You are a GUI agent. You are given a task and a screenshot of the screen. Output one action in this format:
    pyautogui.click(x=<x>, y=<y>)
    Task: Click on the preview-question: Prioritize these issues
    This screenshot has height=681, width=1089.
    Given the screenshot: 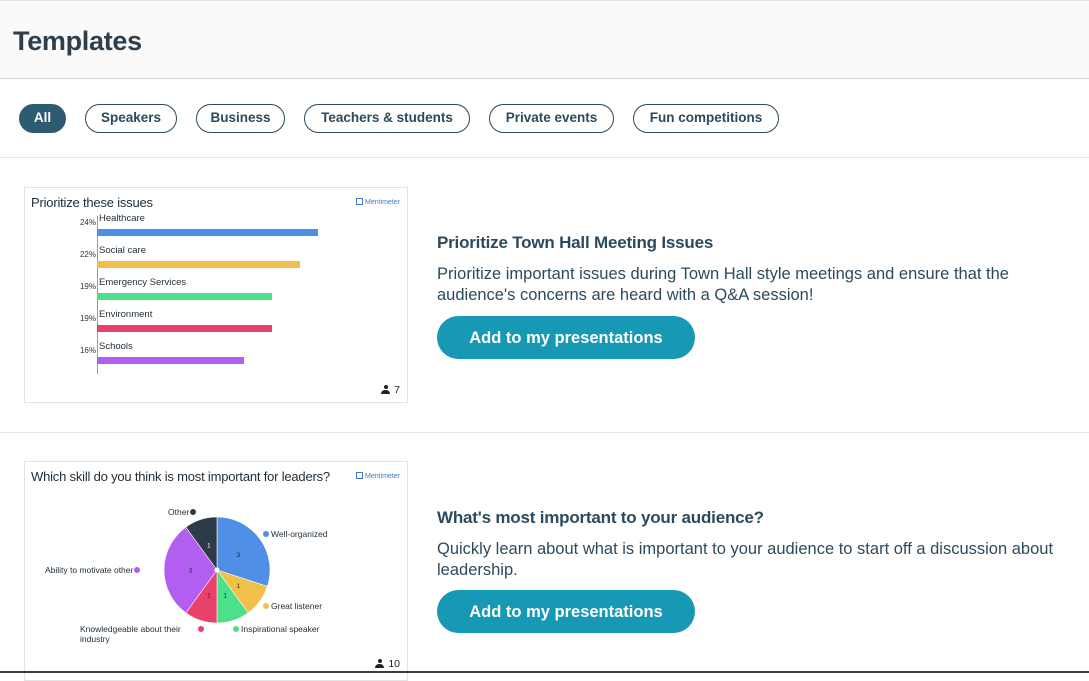 What is the action you would take?
    pyautogui.click(x=92, y=202)
    